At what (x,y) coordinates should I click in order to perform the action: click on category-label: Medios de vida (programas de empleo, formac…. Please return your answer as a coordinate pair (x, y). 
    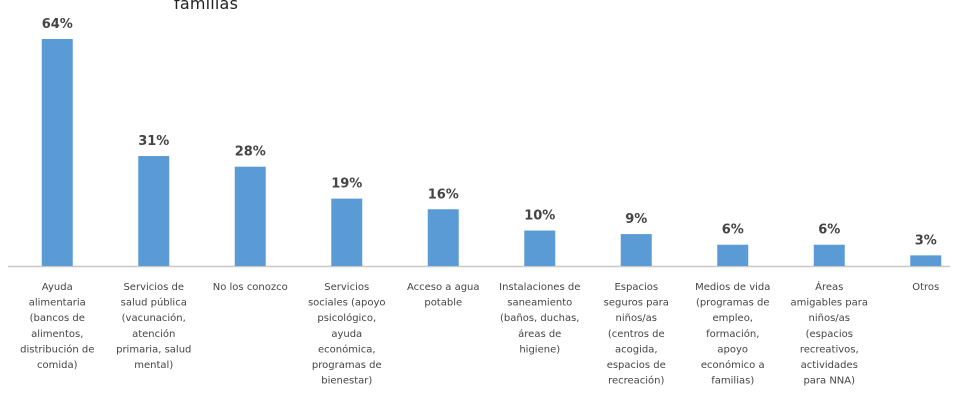
    Looking at the image, I should click on (732, 334).